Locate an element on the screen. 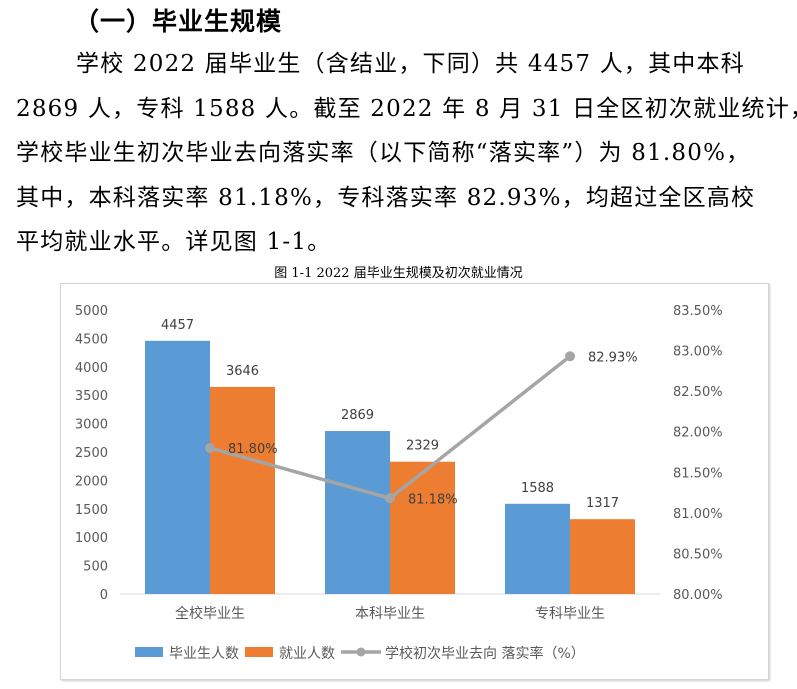  paragraph-line: 平均就业水平。详见图 1-1。 is located at coordinates (174, 242).